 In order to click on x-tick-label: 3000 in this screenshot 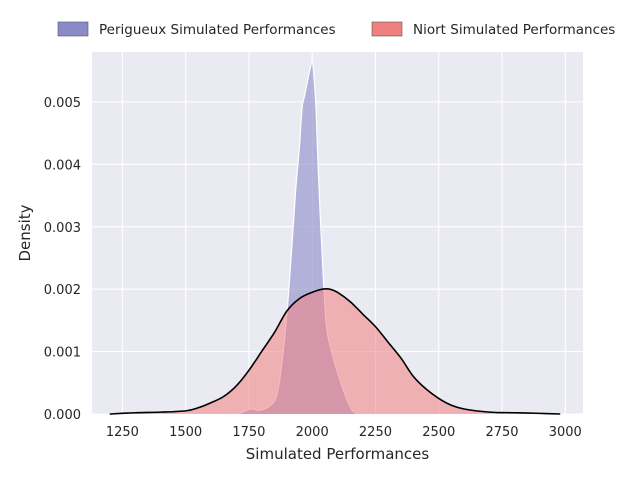, I will do `click(565, 432)`.